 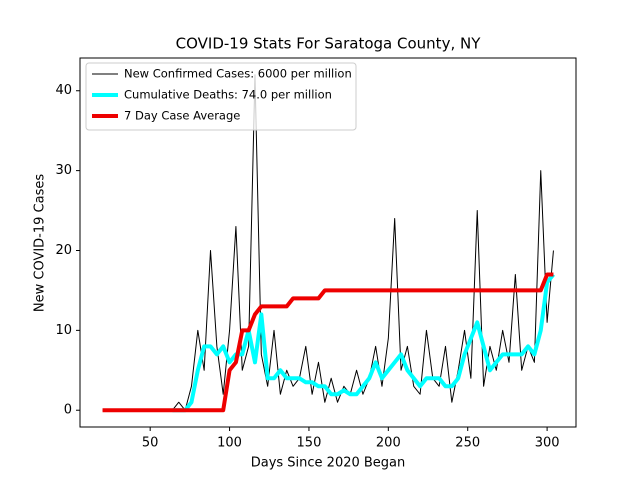 I want to click on y-axis-label: New COVID-19 Cases, so click(x=40, y=243).